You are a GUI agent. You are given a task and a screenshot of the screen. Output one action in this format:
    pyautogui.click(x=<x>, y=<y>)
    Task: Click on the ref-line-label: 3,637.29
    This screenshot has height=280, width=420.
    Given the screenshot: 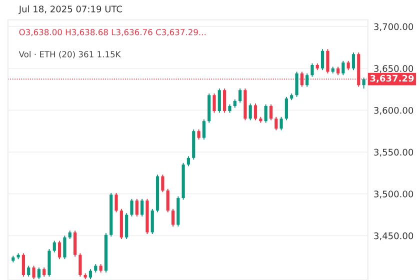 What is the action you would take?
    pyautogui.click(x=392, y=78)
    